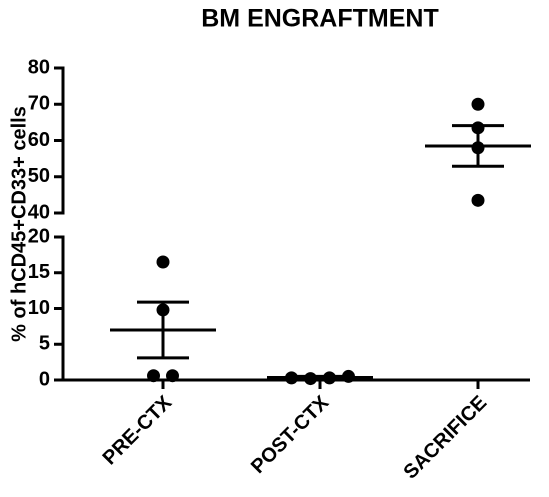  What do you see at coordinates (39, 308) in the screenshot?
I see `y-tick-label: 10` at bounding box center [39, 308].